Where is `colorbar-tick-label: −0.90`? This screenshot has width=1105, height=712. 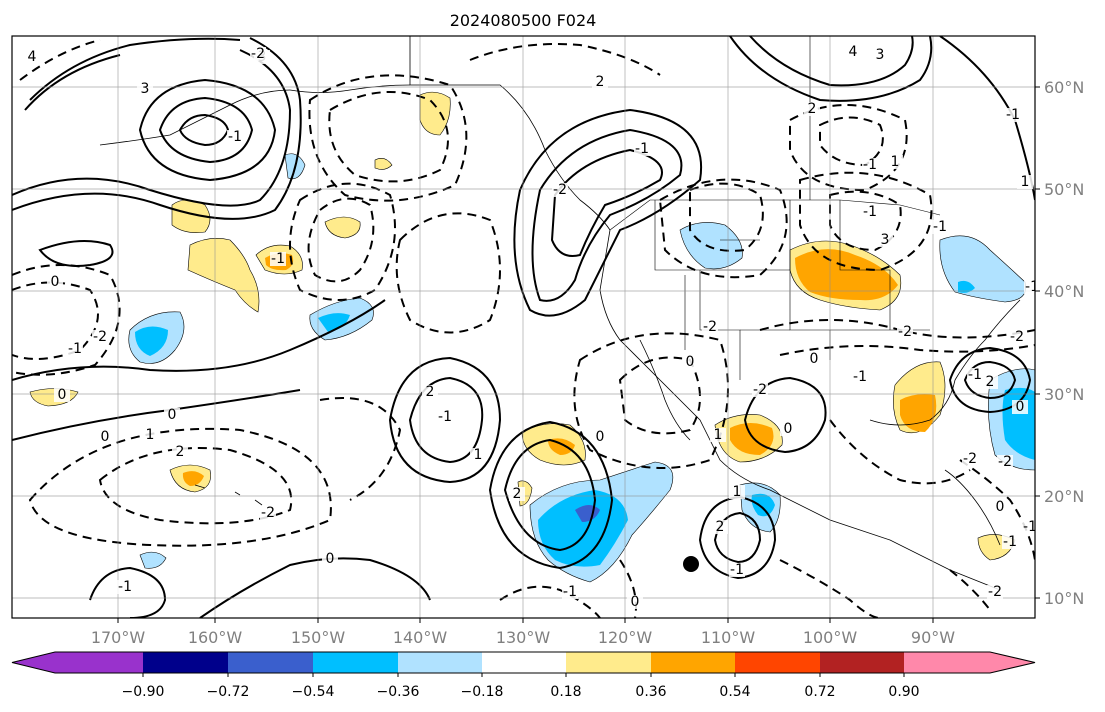
colorbar-tick-label: −0.90 is located at coordinates (143, 692).